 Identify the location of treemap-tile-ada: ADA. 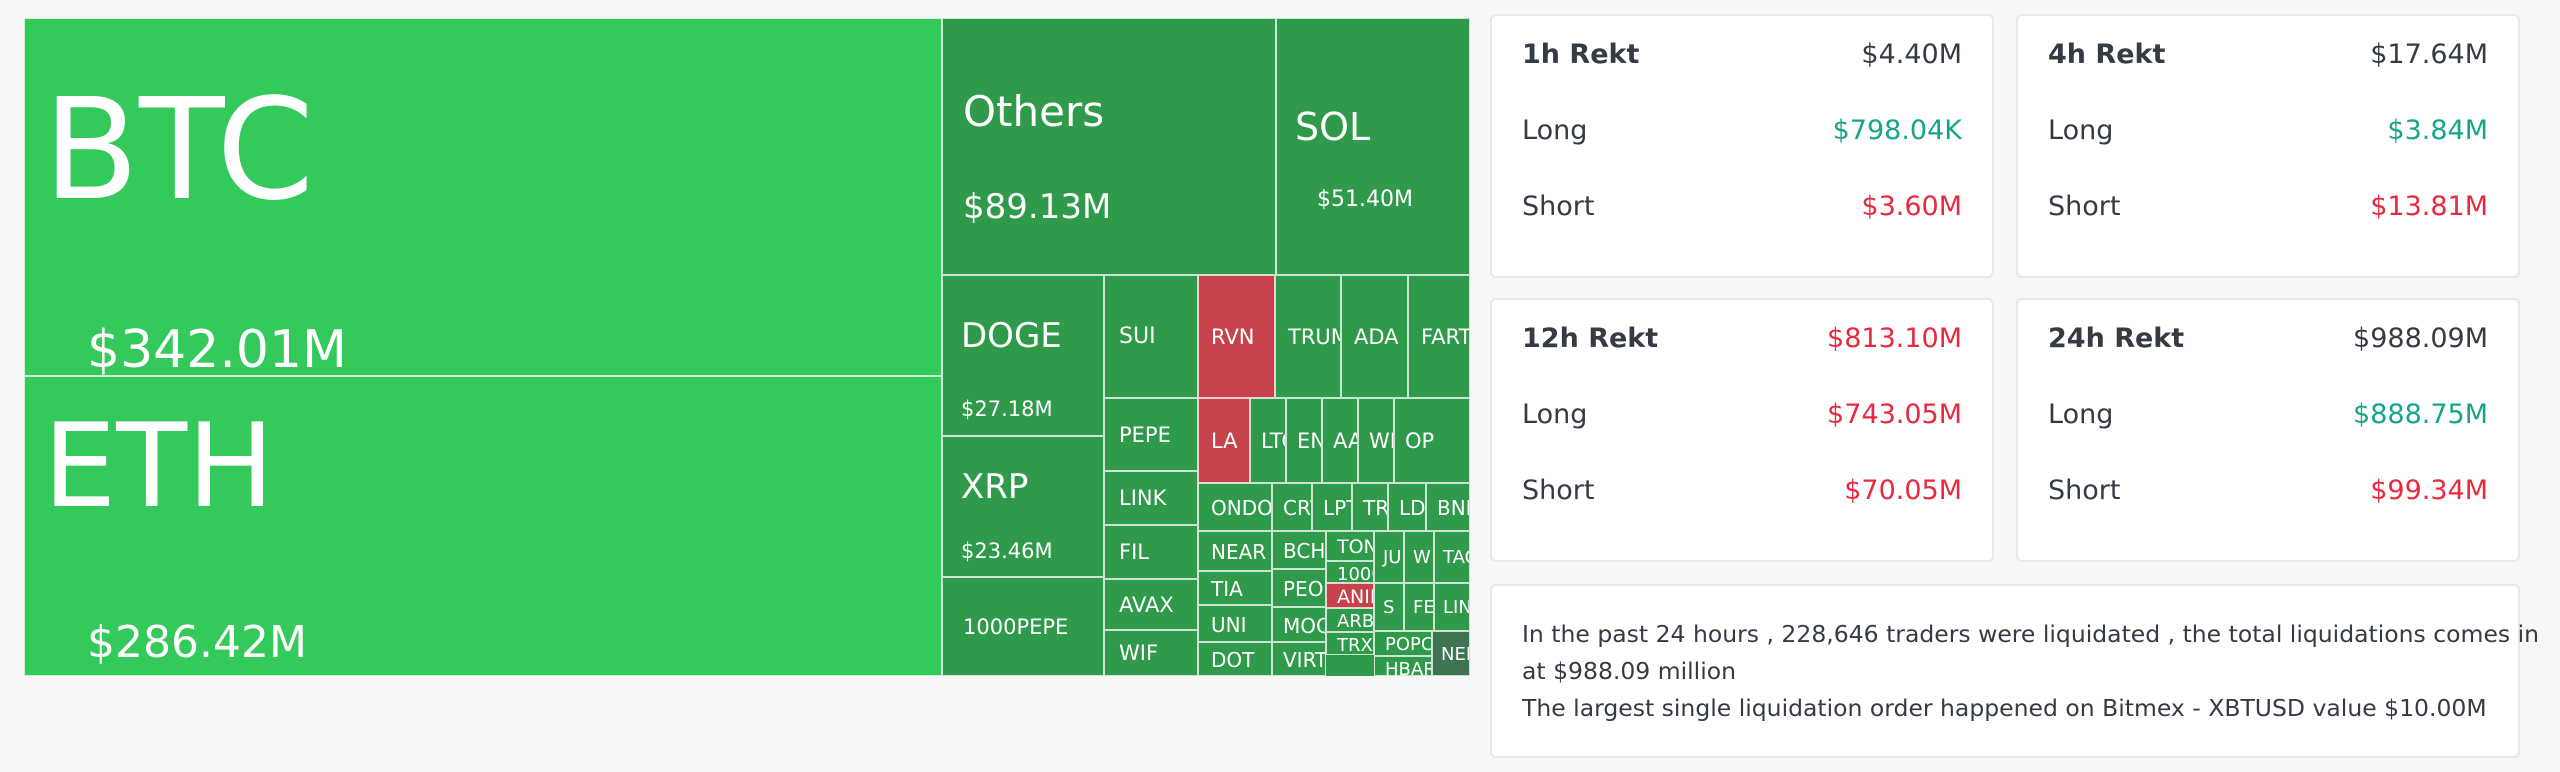
(1374, 336).